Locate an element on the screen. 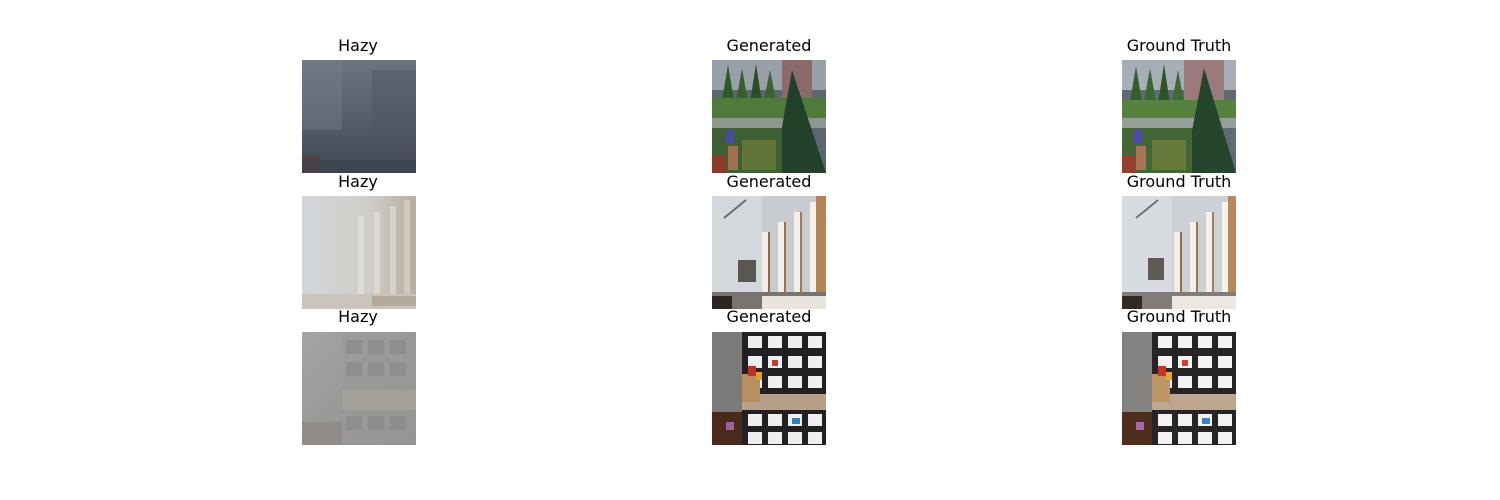 The width and height of the screenshot is (1500, 500). ground-truth-shelves-image is located at coordinates (1179, 388).